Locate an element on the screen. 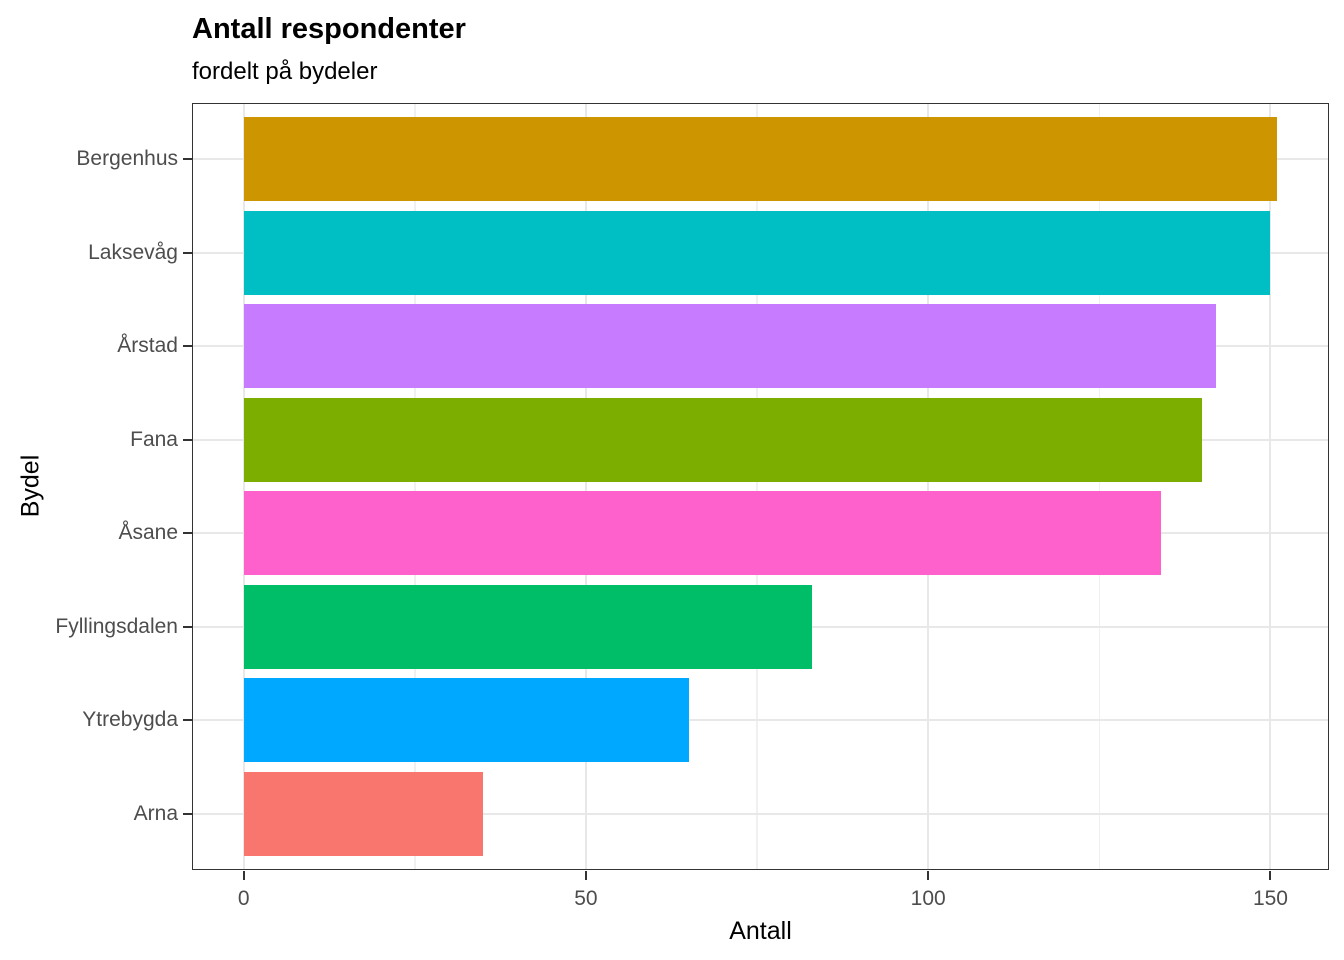  bar-årstad is located at coordinates (729, 346).